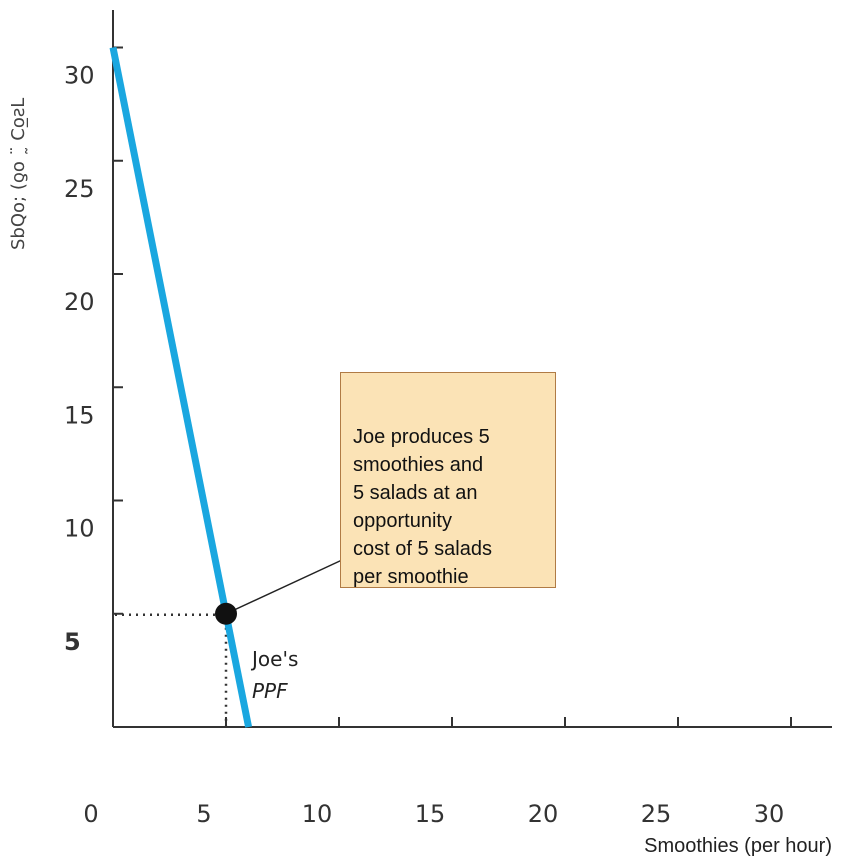 The image size is (850, 862). What do you see at coordinates (79, 529) in the screenshot?
I see `y-tick-label: 10` at bounding box center [79, 529].